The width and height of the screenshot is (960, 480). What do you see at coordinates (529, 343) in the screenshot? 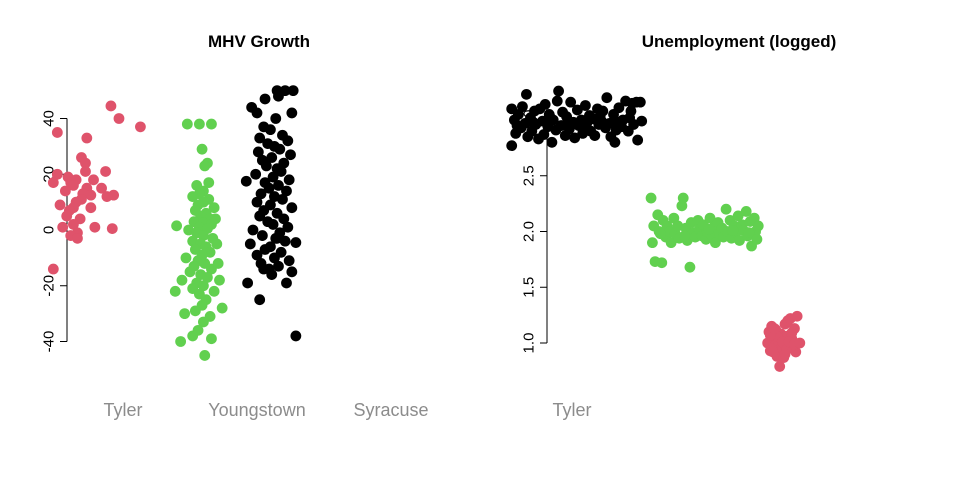
I see `y-tick-label: 1.0` at bounding box center [529, 343].